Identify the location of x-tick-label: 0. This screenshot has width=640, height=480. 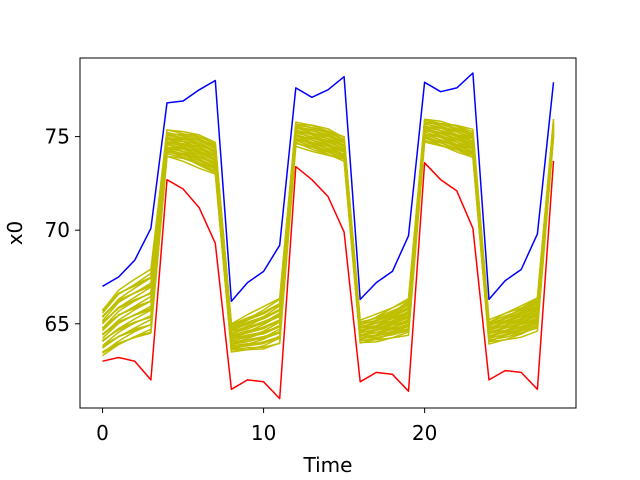
(102, 433).